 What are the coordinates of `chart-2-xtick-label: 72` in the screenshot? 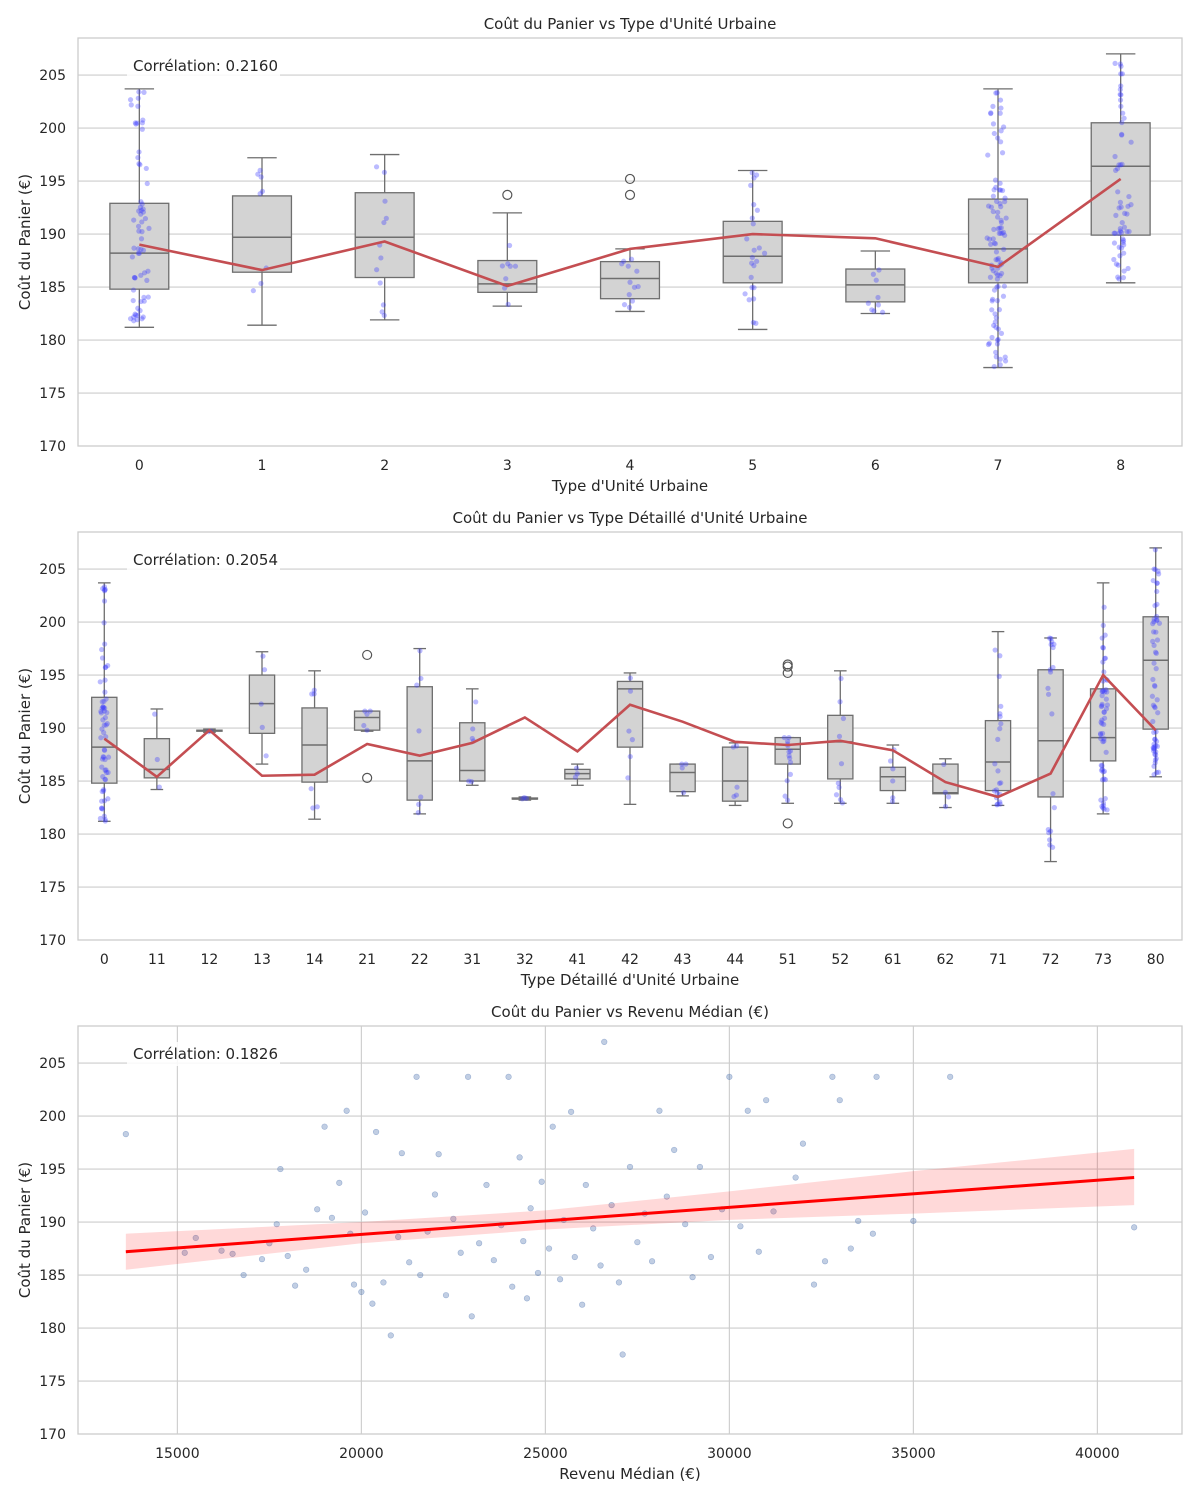 It's located at (1051, 960).